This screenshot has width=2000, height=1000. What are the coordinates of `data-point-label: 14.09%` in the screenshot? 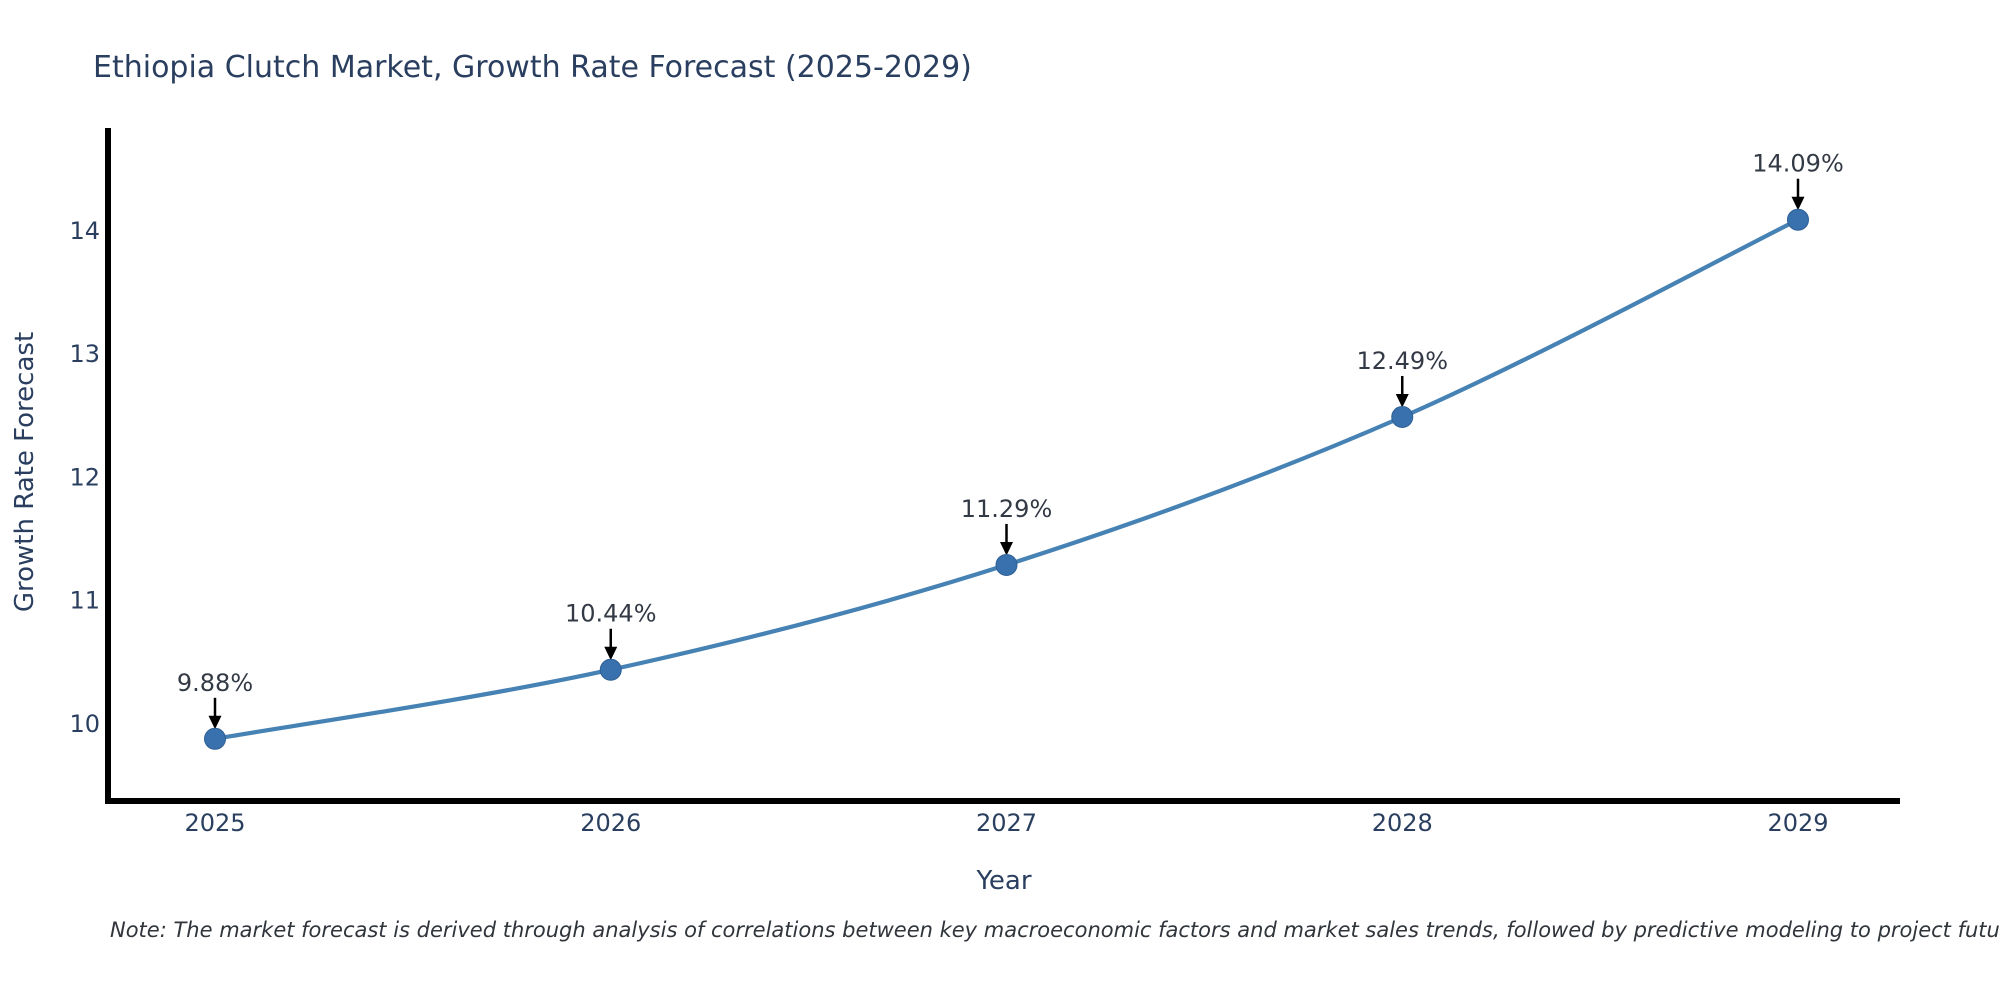 It's located at (1798, 164).